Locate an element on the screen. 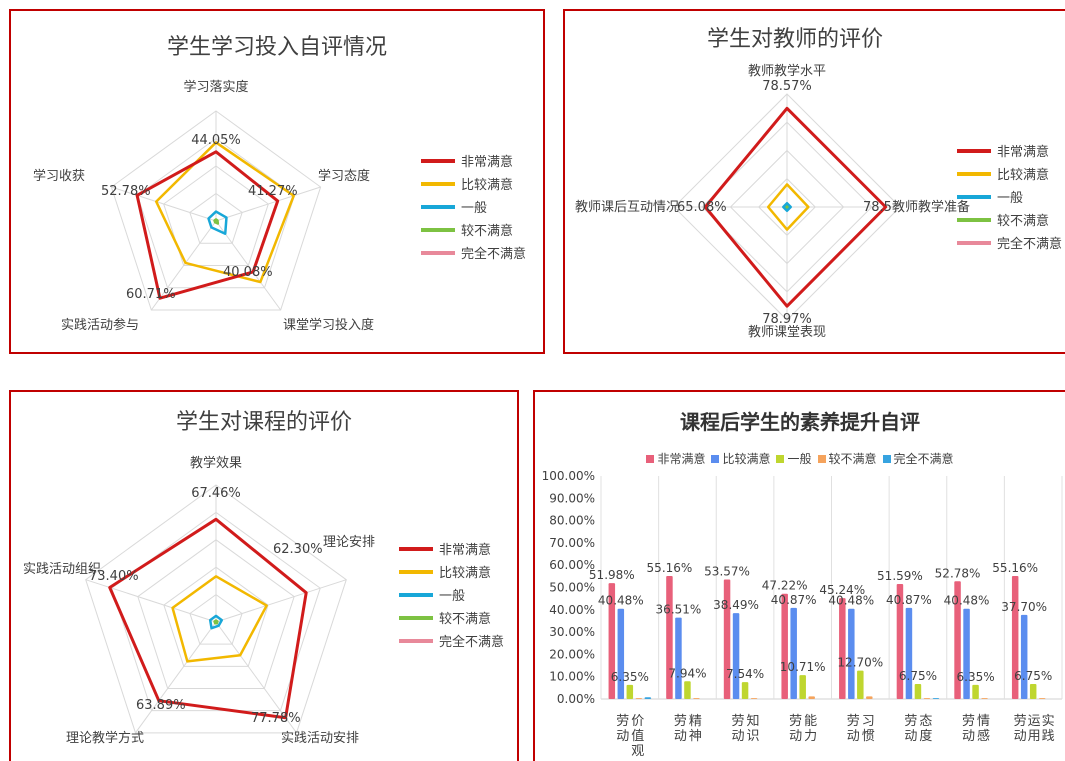  chart-title: 学生学习投入自评情况 is located at coordinates (276, 47).